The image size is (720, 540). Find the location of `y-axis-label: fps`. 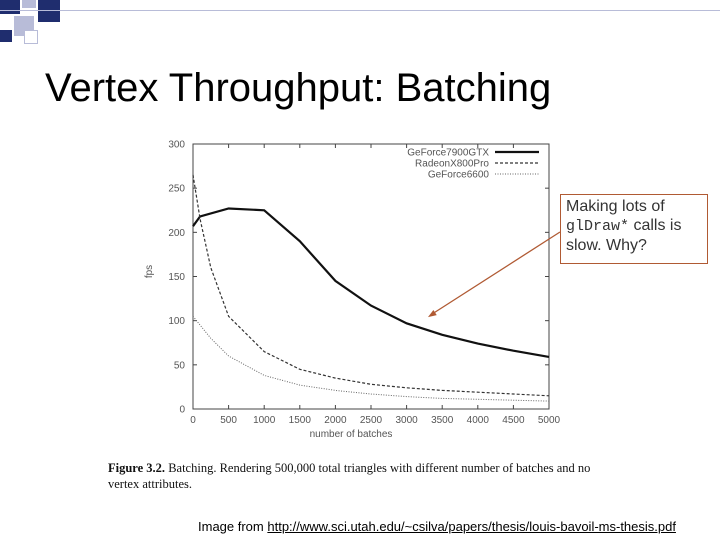

y-axis-label: fps is located at coordinates (149, 271).